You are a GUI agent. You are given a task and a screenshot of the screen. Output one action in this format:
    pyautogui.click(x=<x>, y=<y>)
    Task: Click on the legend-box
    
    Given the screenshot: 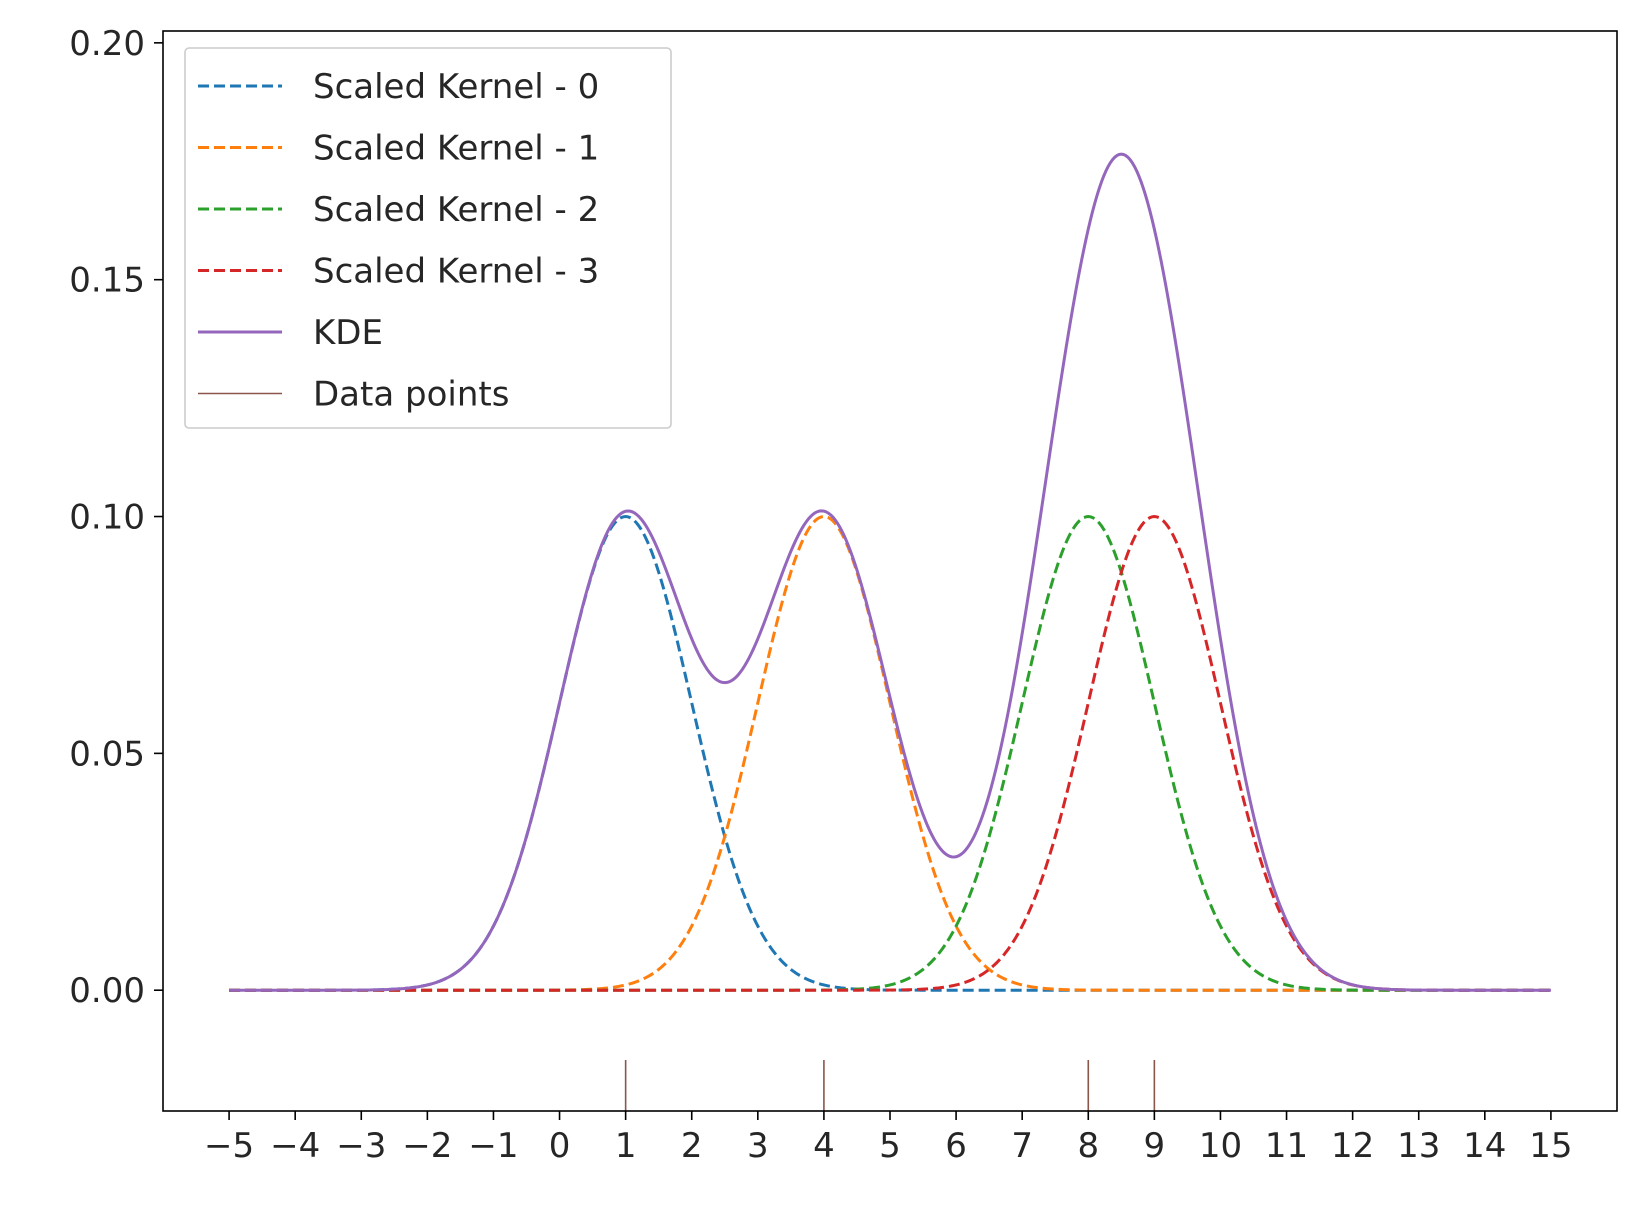 What is the action you would take?
    pyautogui.click(x=428, y=238)
    